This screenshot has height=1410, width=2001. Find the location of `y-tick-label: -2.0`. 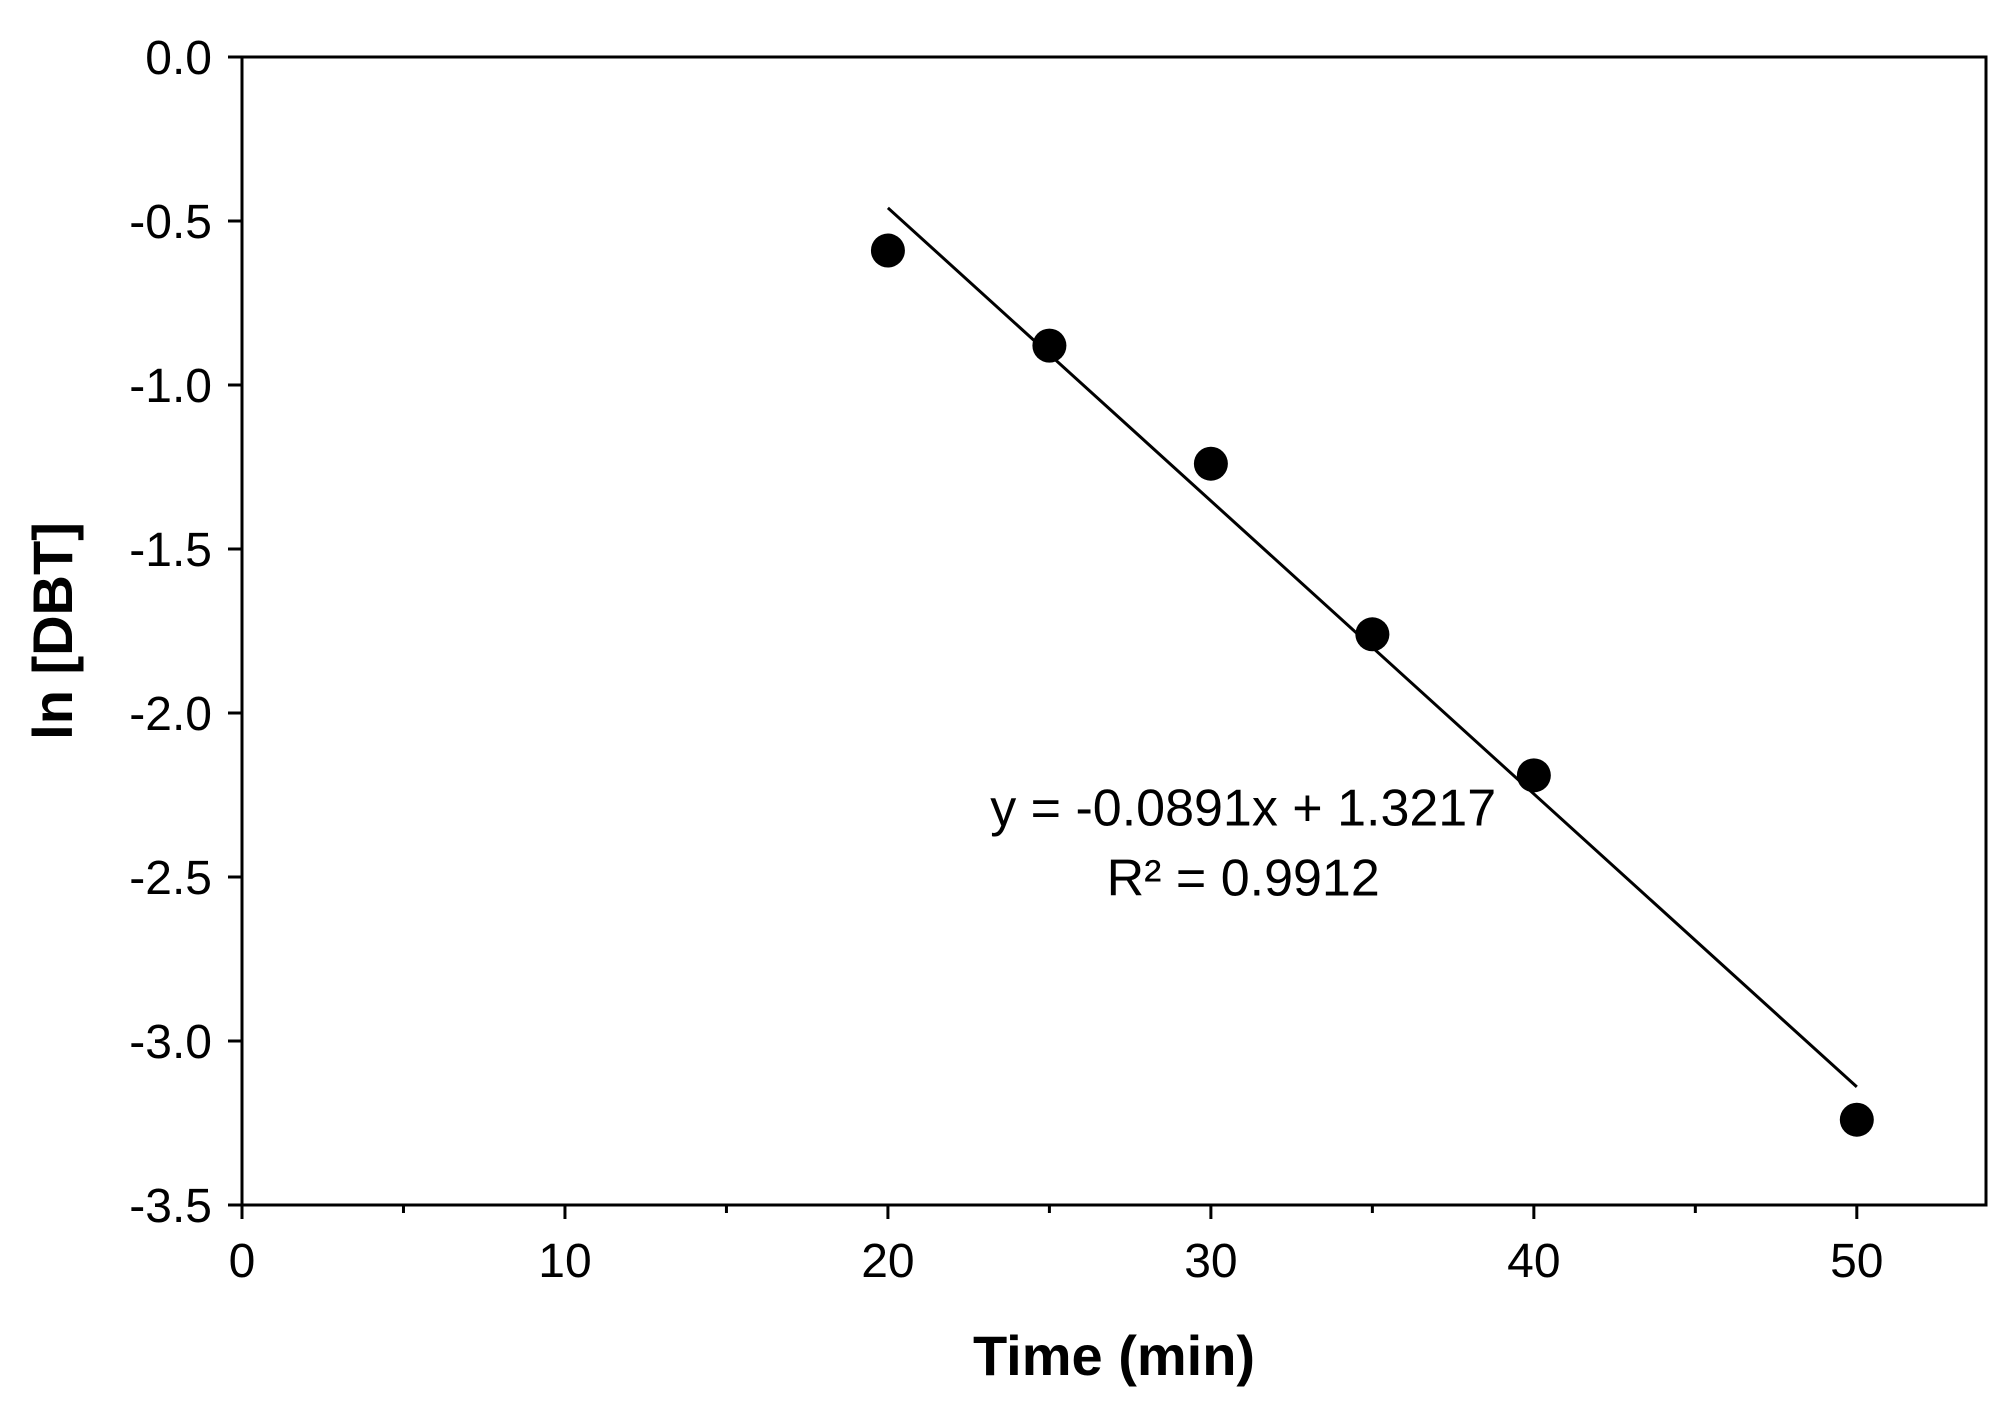

y-tick-label: -2.0 is located at coordinates (170, 714).